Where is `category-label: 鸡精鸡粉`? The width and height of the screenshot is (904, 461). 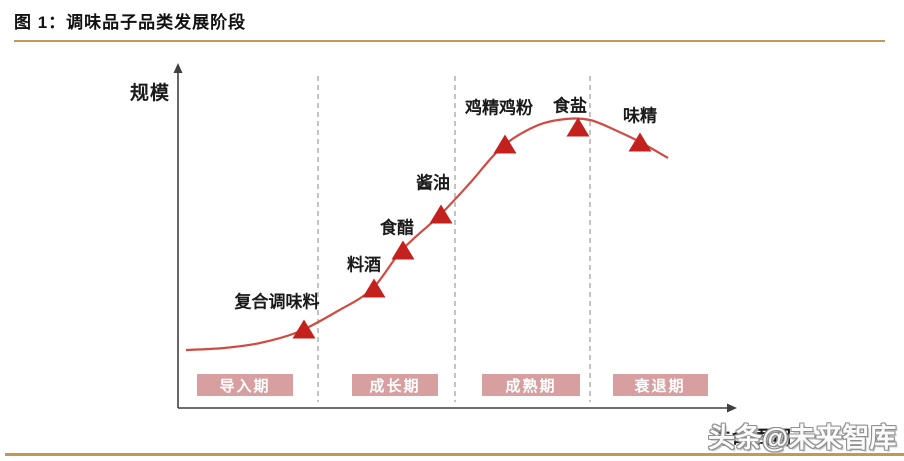 category-label: 鸡精鸡粉 is located at coordinates (499, 108).